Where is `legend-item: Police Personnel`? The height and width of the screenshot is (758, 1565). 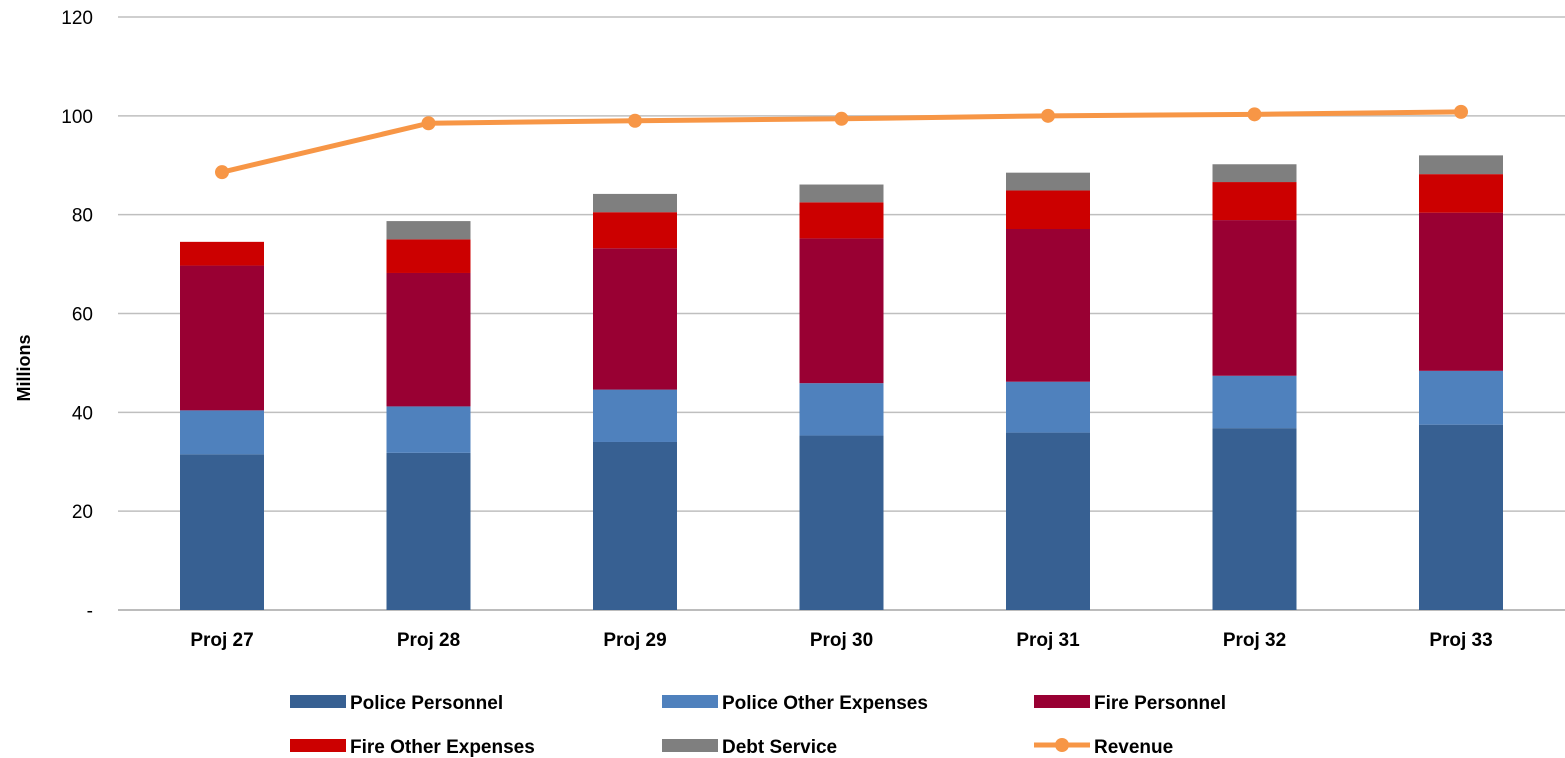 legend-item: Police Personnel is located at coordinates (396, 703).